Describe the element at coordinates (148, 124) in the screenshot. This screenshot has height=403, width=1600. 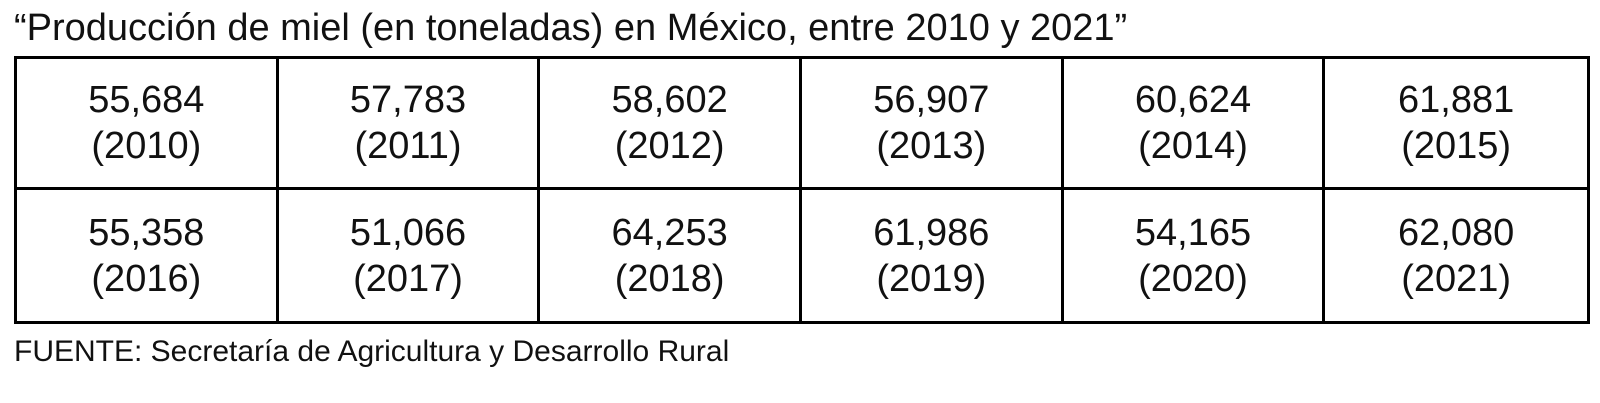
I see `table-cell: 55,684 (2010)` at that location.